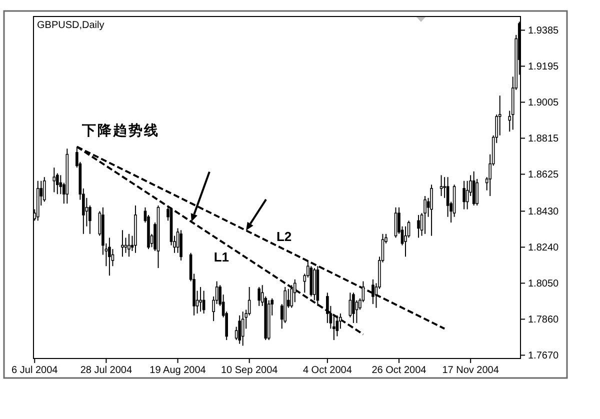  I want to click on chart-title: GBPUSD,Daily, so click(70, 25).